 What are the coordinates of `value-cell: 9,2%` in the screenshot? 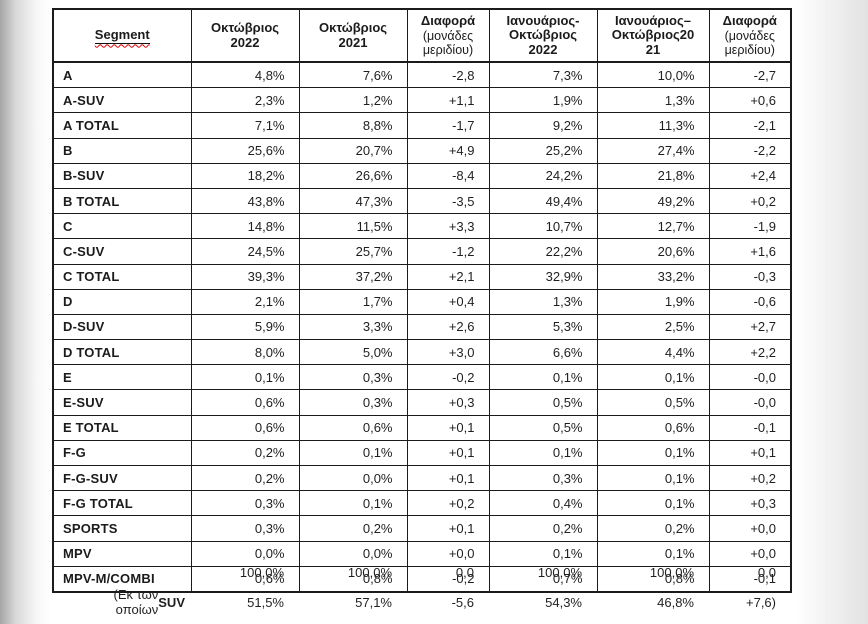 It's located at (543, 125).